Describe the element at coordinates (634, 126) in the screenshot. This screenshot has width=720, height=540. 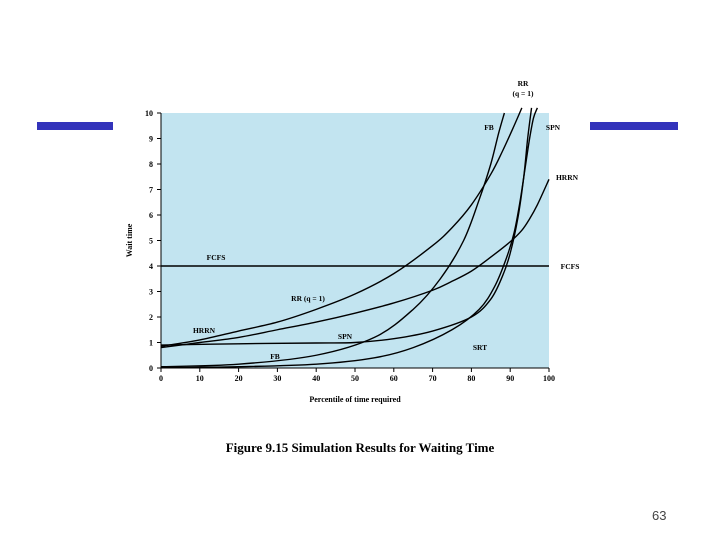
I see `accent-bar-right` at that location.